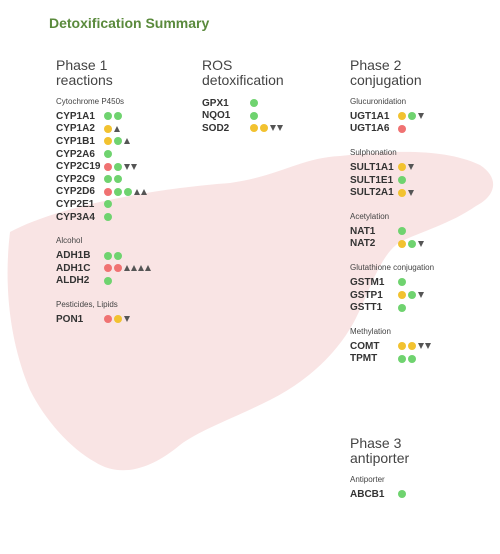 Image resolution: width=500 pixels, height=554 pixels. I want to click on gene-row: SULT1E1, so click(392, 180).